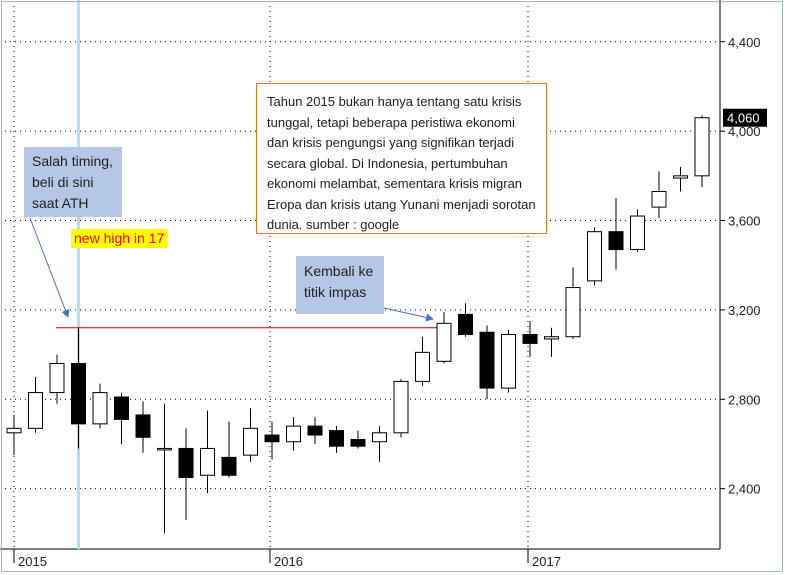  I want to click on breakeven-callout: Kembali ke titik impas, so click(340, 285).